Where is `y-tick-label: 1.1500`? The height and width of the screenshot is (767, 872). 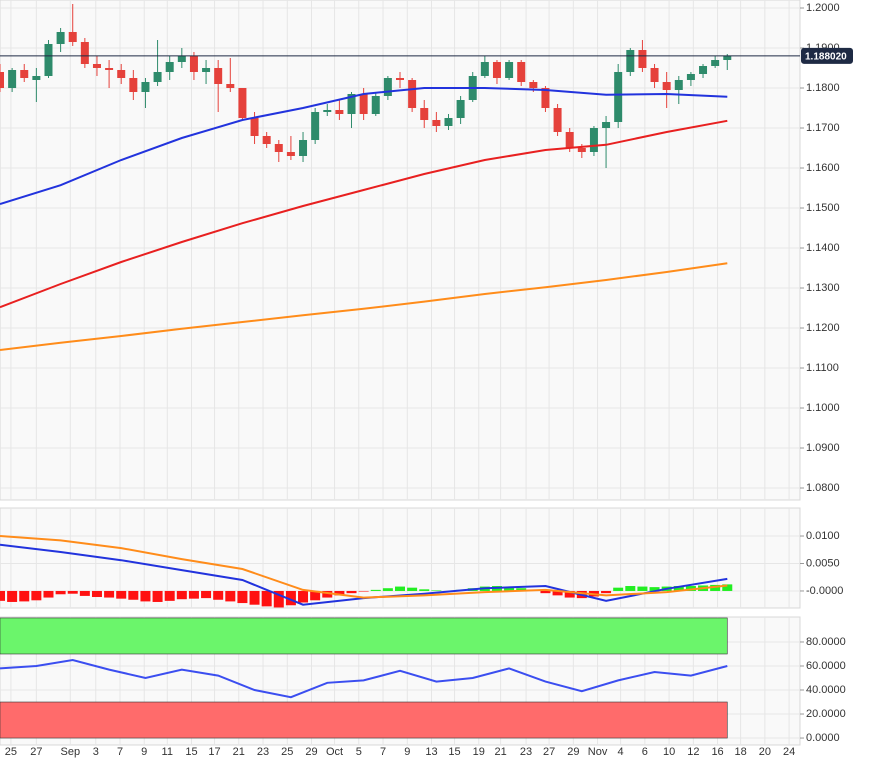 y-tick-label: 1.1500 is located at coordinates (823, 208).